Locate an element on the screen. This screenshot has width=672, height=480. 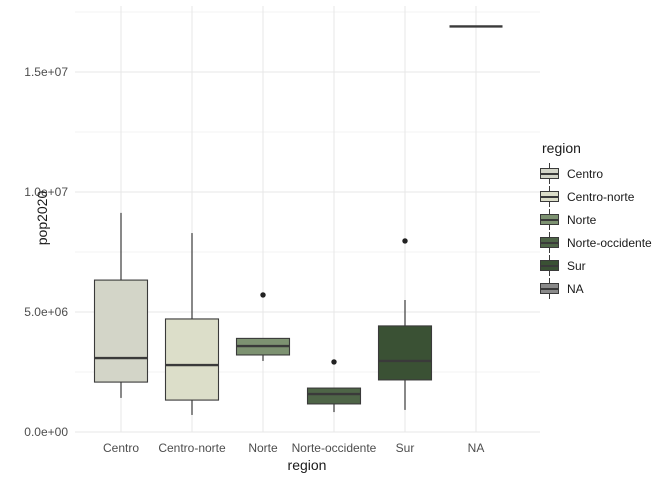
x-tick-label: Centro-norte is located at coordinates (192, 448).